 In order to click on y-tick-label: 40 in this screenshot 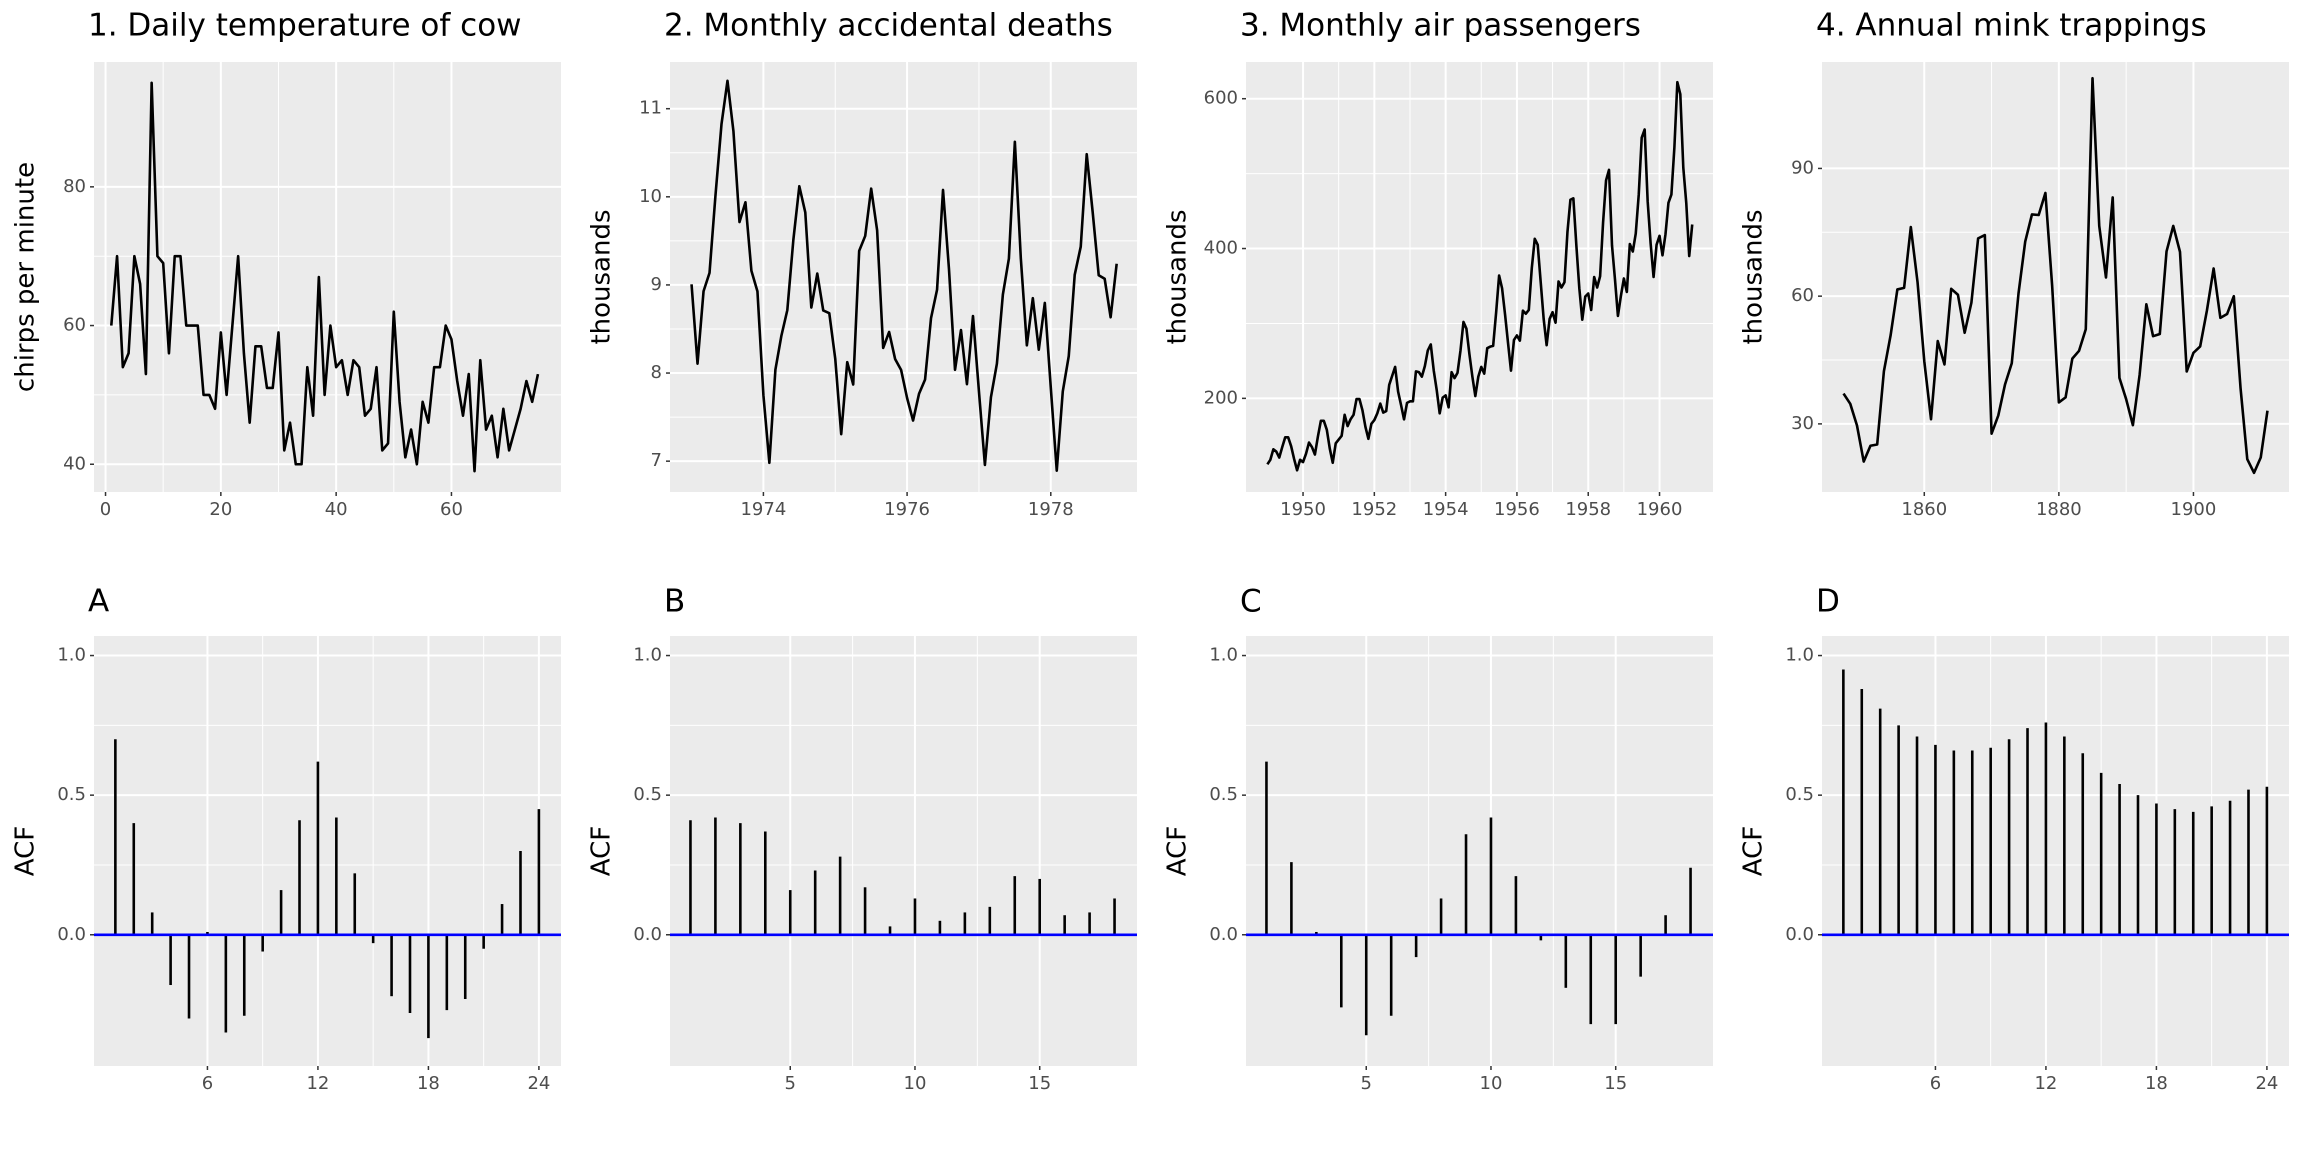, I will do `click(74, 463)`.